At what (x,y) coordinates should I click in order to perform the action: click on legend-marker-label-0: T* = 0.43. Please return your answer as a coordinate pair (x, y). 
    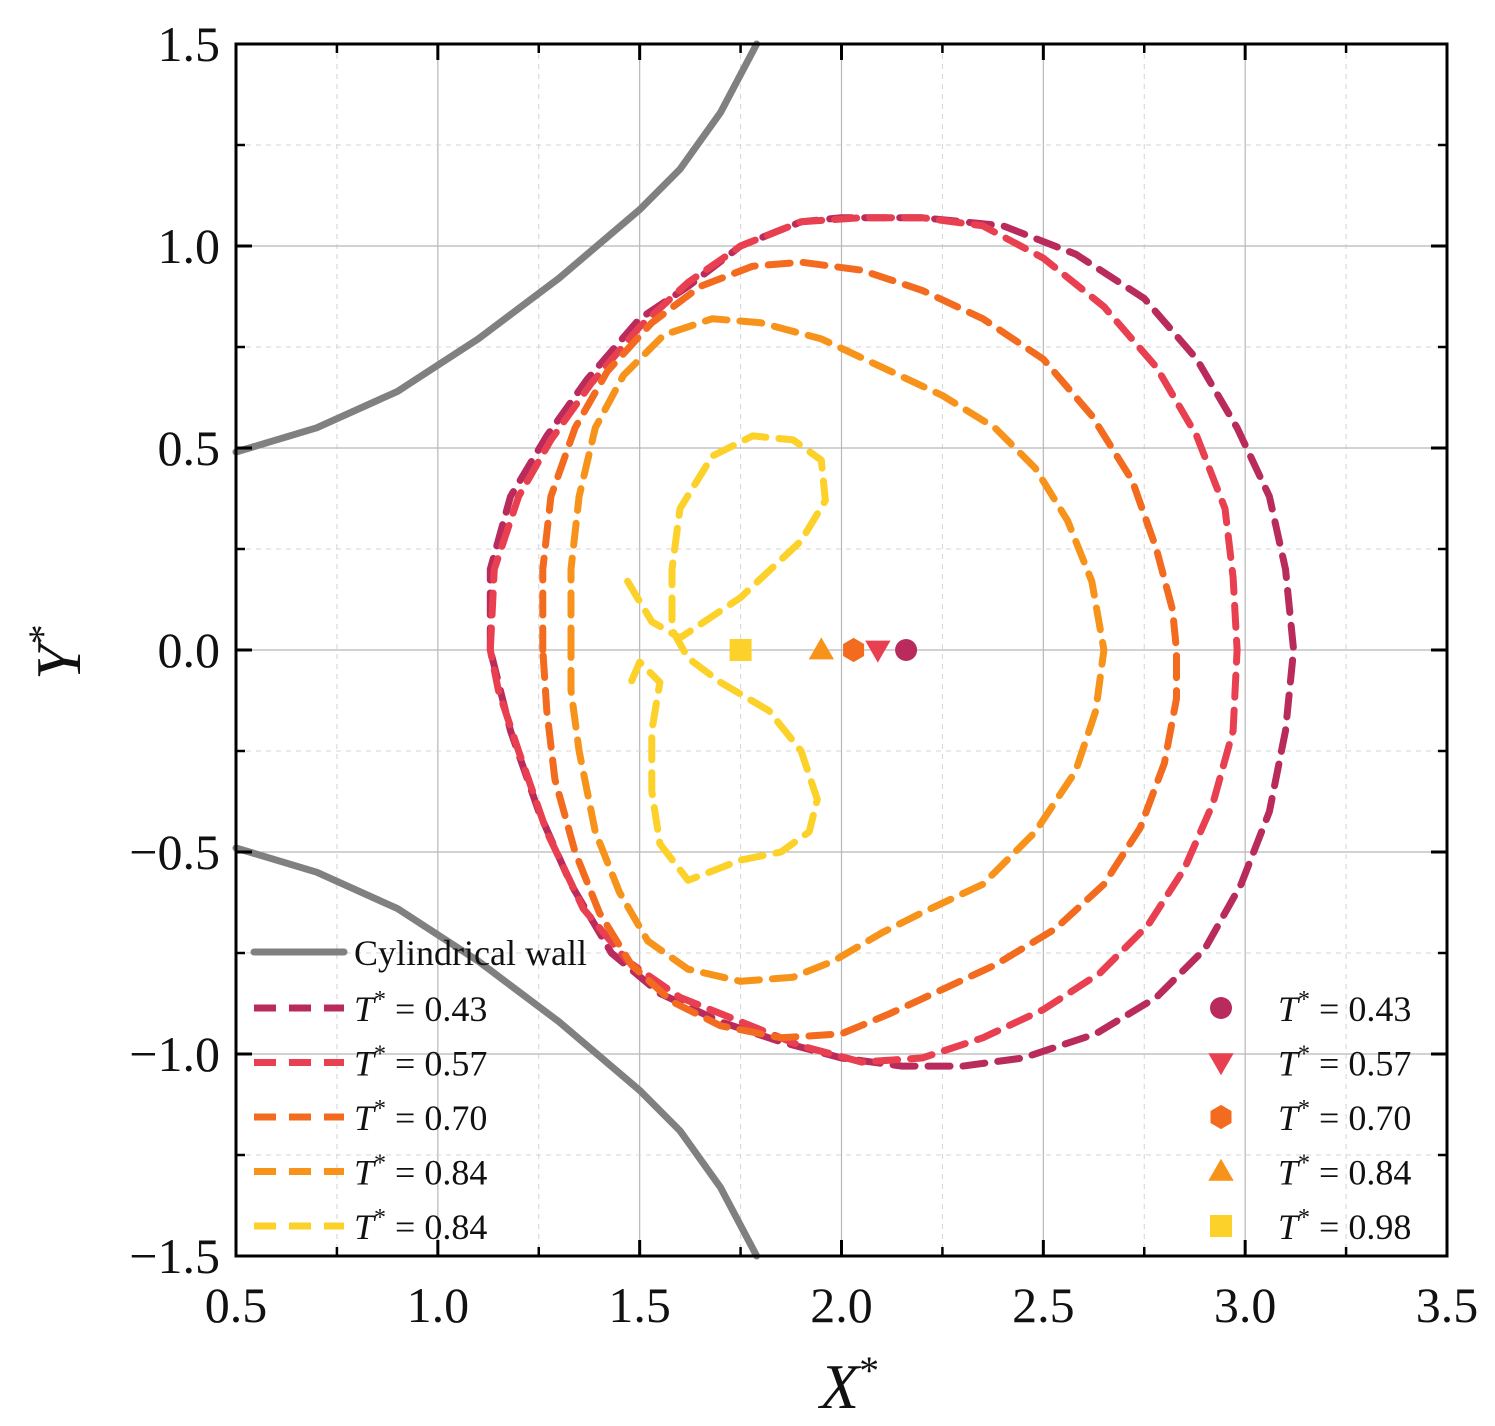
    Looking at the image, I should click on (1344, 1008).